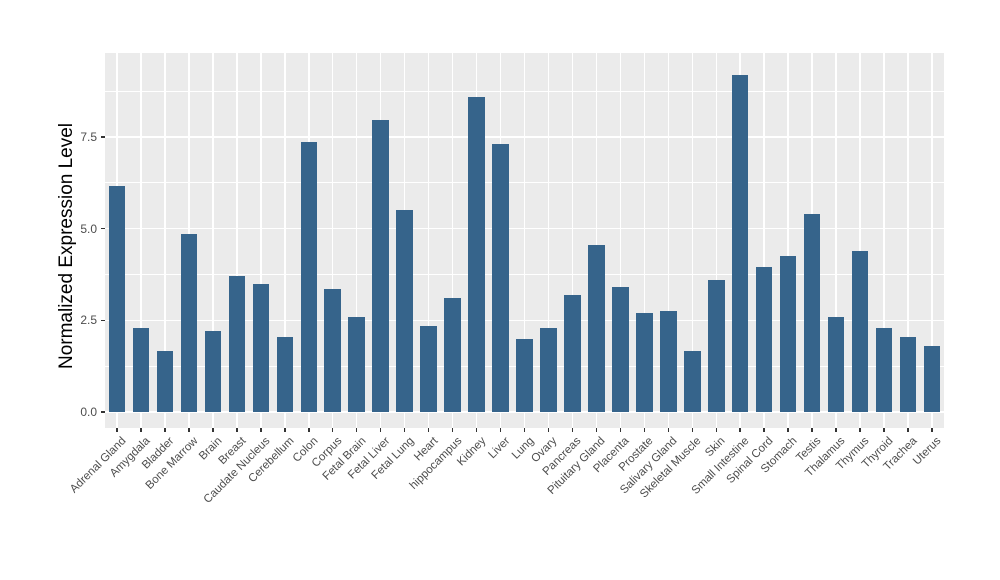 The width and height of the screenshot is (1000, 580). I want to click on bar-breast, so click(237, 344).